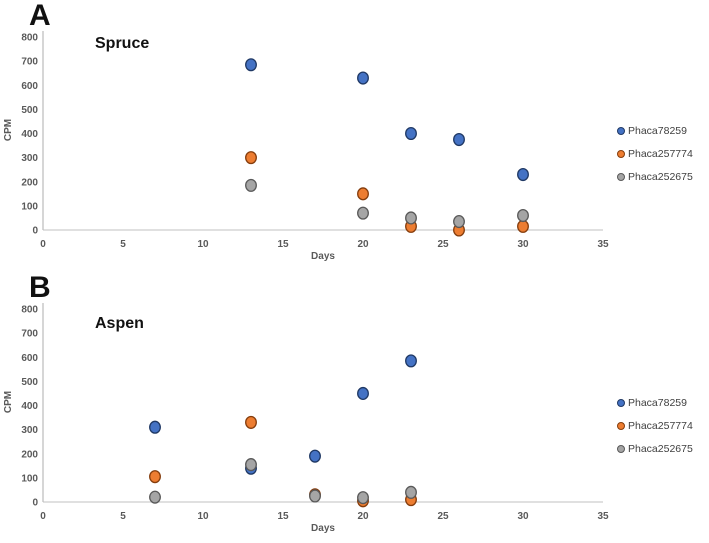  Describe the element at coordinates (119, 323) in the screenshot. I see `chart-title-aspen: Aspen` at that location.